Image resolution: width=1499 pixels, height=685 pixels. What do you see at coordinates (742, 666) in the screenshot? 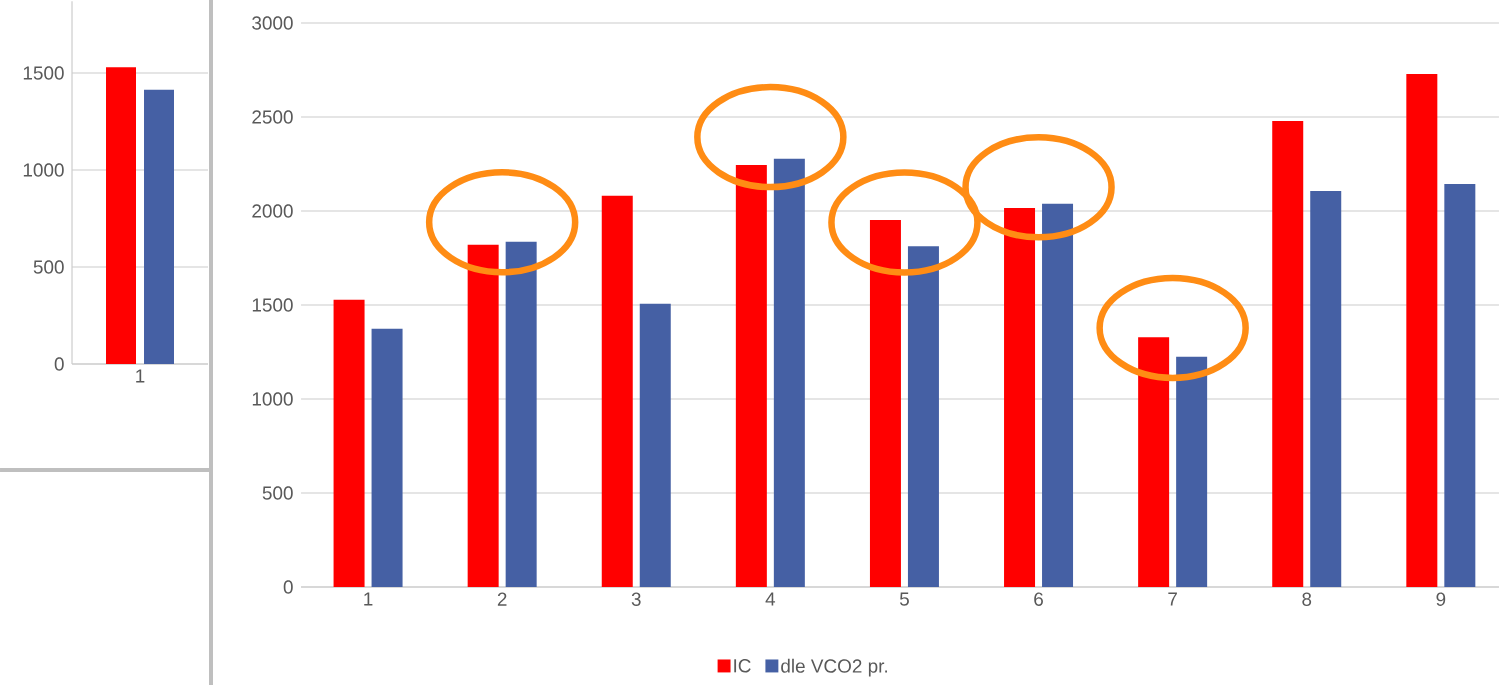
I see `legend-label: IC` at bounding box center [742, 666].